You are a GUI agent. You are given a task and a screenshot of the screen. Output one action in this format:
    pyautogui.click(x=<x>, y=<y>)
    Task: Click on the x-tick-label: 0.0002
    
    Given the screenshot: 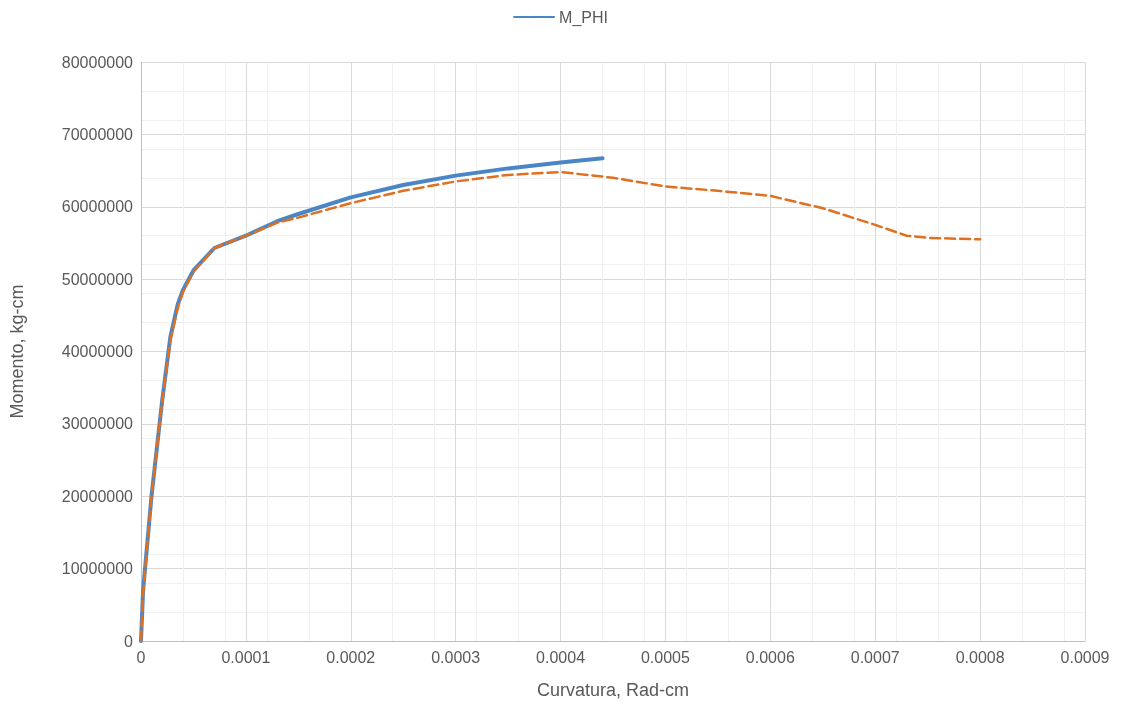 What is the action you would take?
    pyautogui.click(x=351, y=657)
    